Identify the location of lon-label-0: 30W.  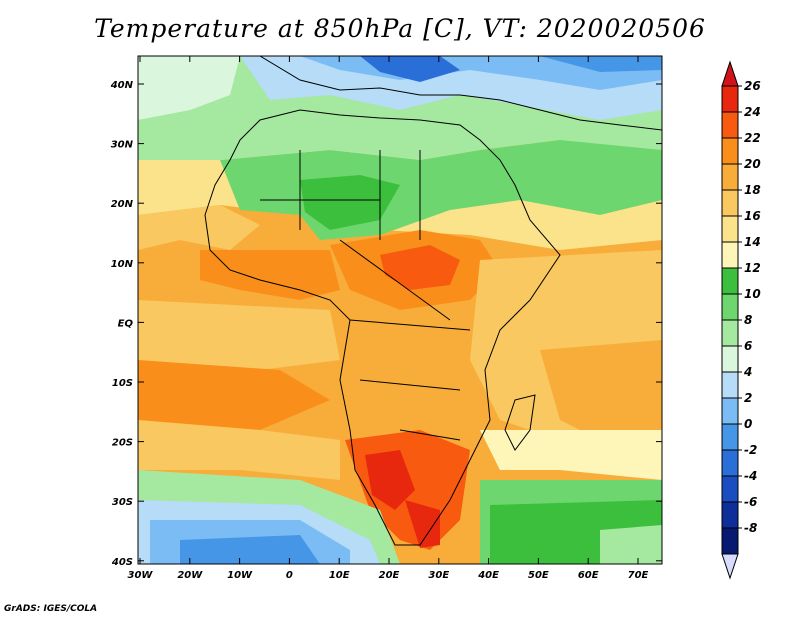
(141, 575).